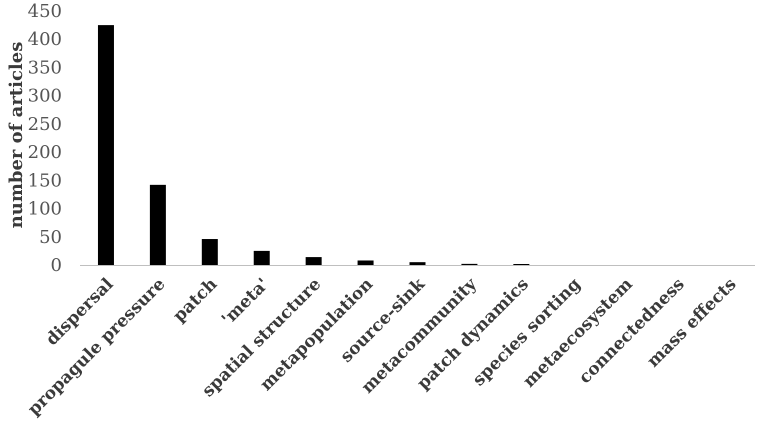  What do you see at coordinates (45, 39) in the screenshot?
I see `y-tick-label: 400` at bounding box center [45, 39].